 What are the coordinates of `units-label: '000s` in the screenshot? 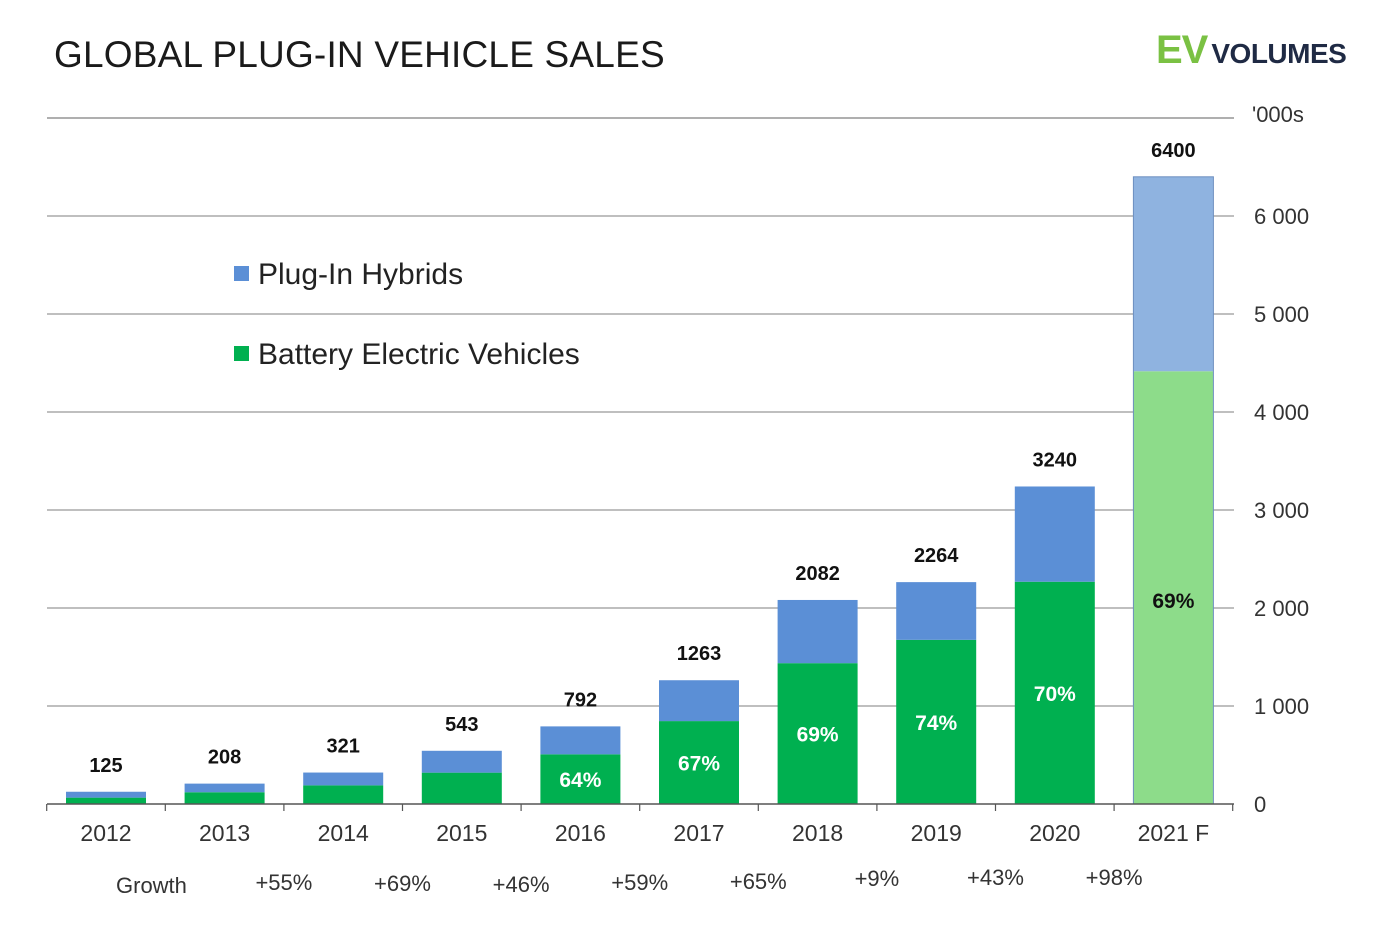 It's located at (1278, 114).